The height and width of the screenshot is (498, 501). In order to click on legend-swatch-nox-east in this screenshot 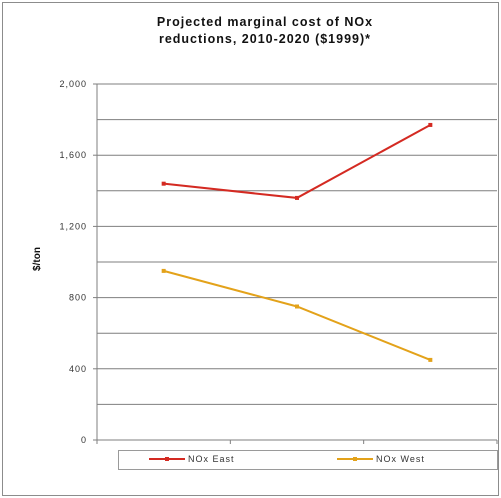, I will do `click(167, 459)`.